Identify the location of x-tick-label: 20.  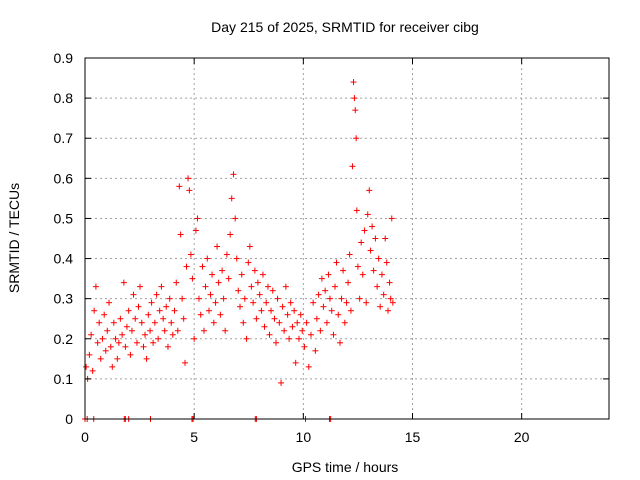
(522, 437).